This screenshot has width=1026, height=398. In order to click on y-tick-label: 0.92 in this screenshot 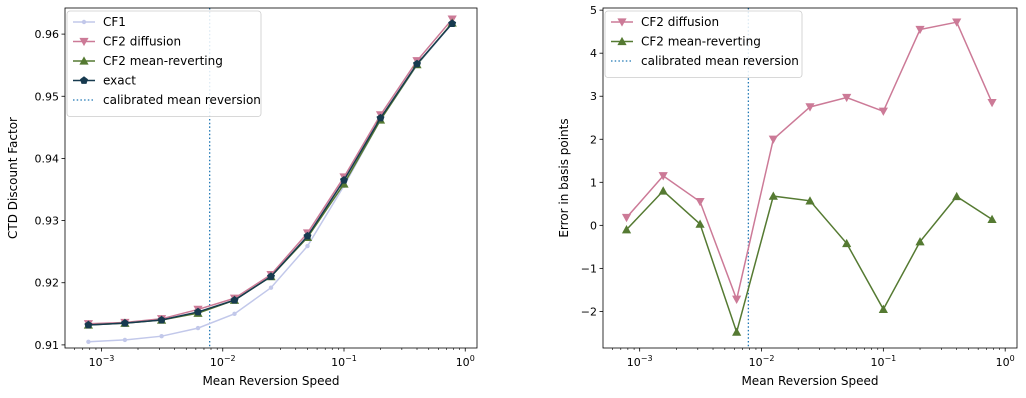, I will do `click(47, 283)`.